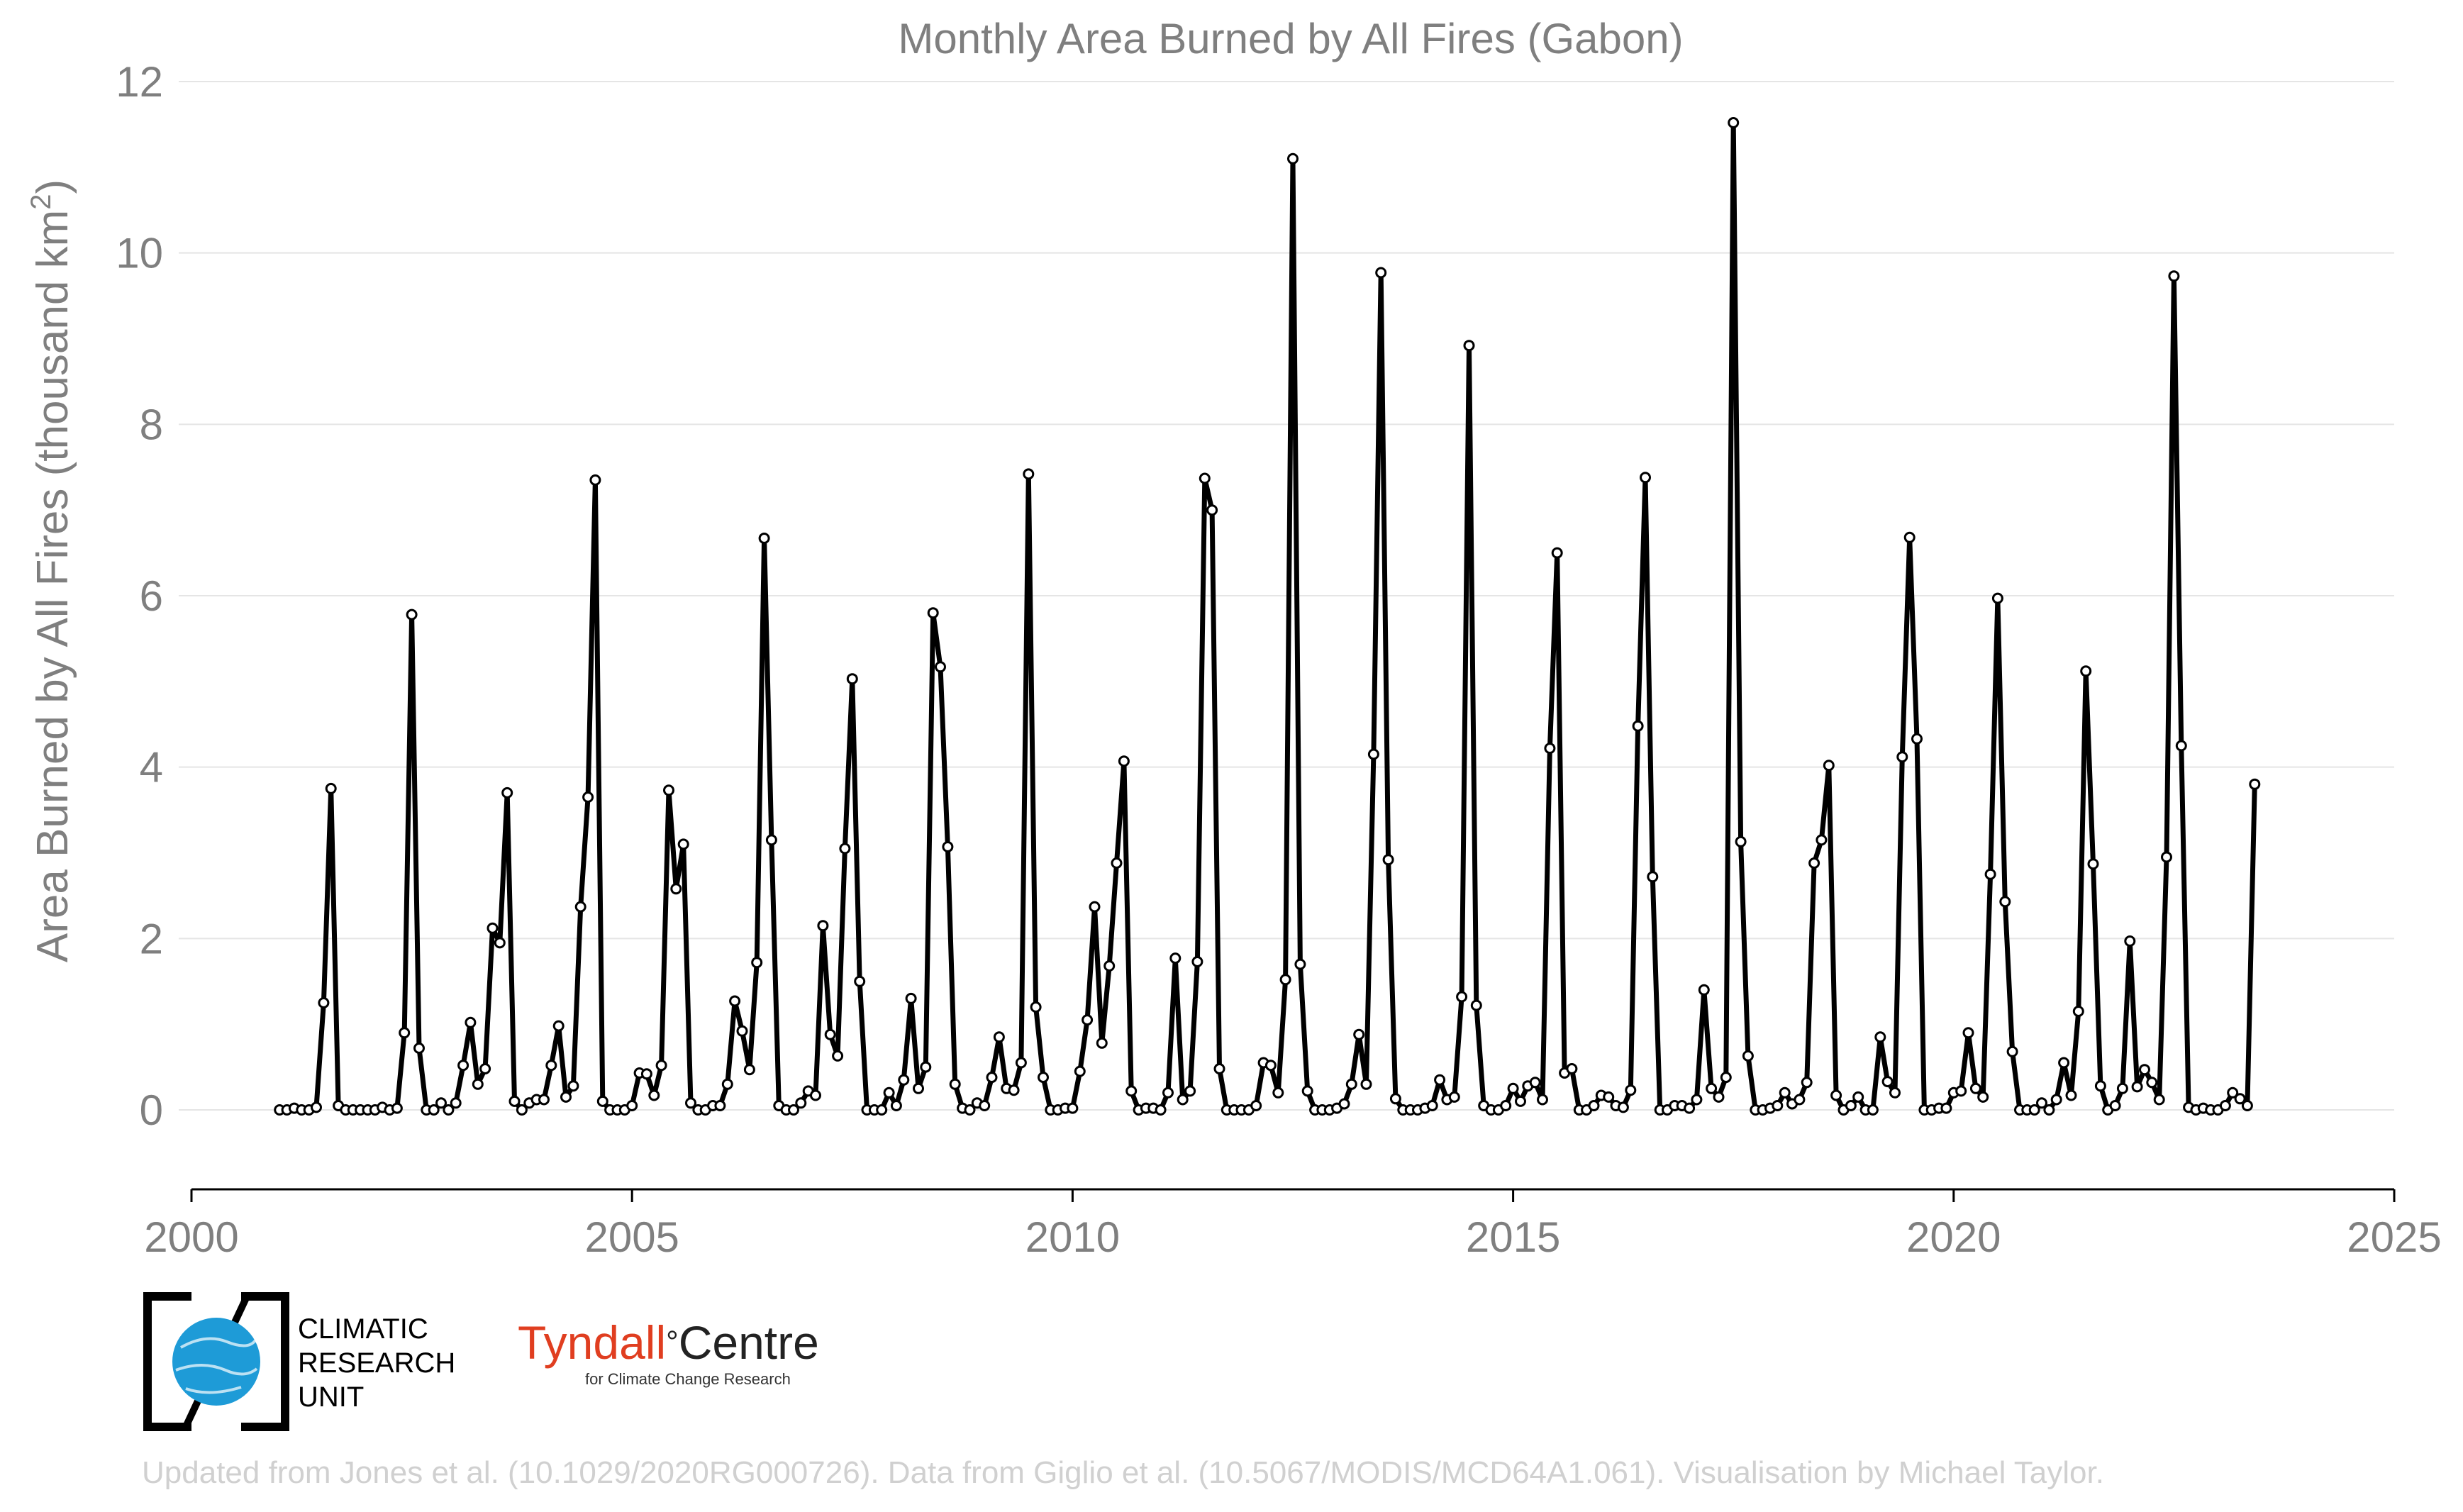 This screenshot has height=1512, width=2463. What do you see at coordinates (363, 1329) in the screenshot?
I see `cru-text-line1: CLIMATIC` at bounding box center [363, 1329].